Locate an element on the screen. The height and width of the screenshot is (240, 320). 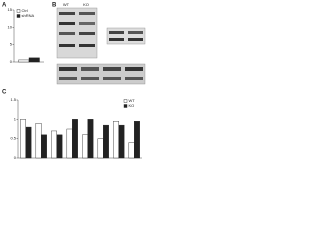
panel-label: C is located at coordinates (4, 93).